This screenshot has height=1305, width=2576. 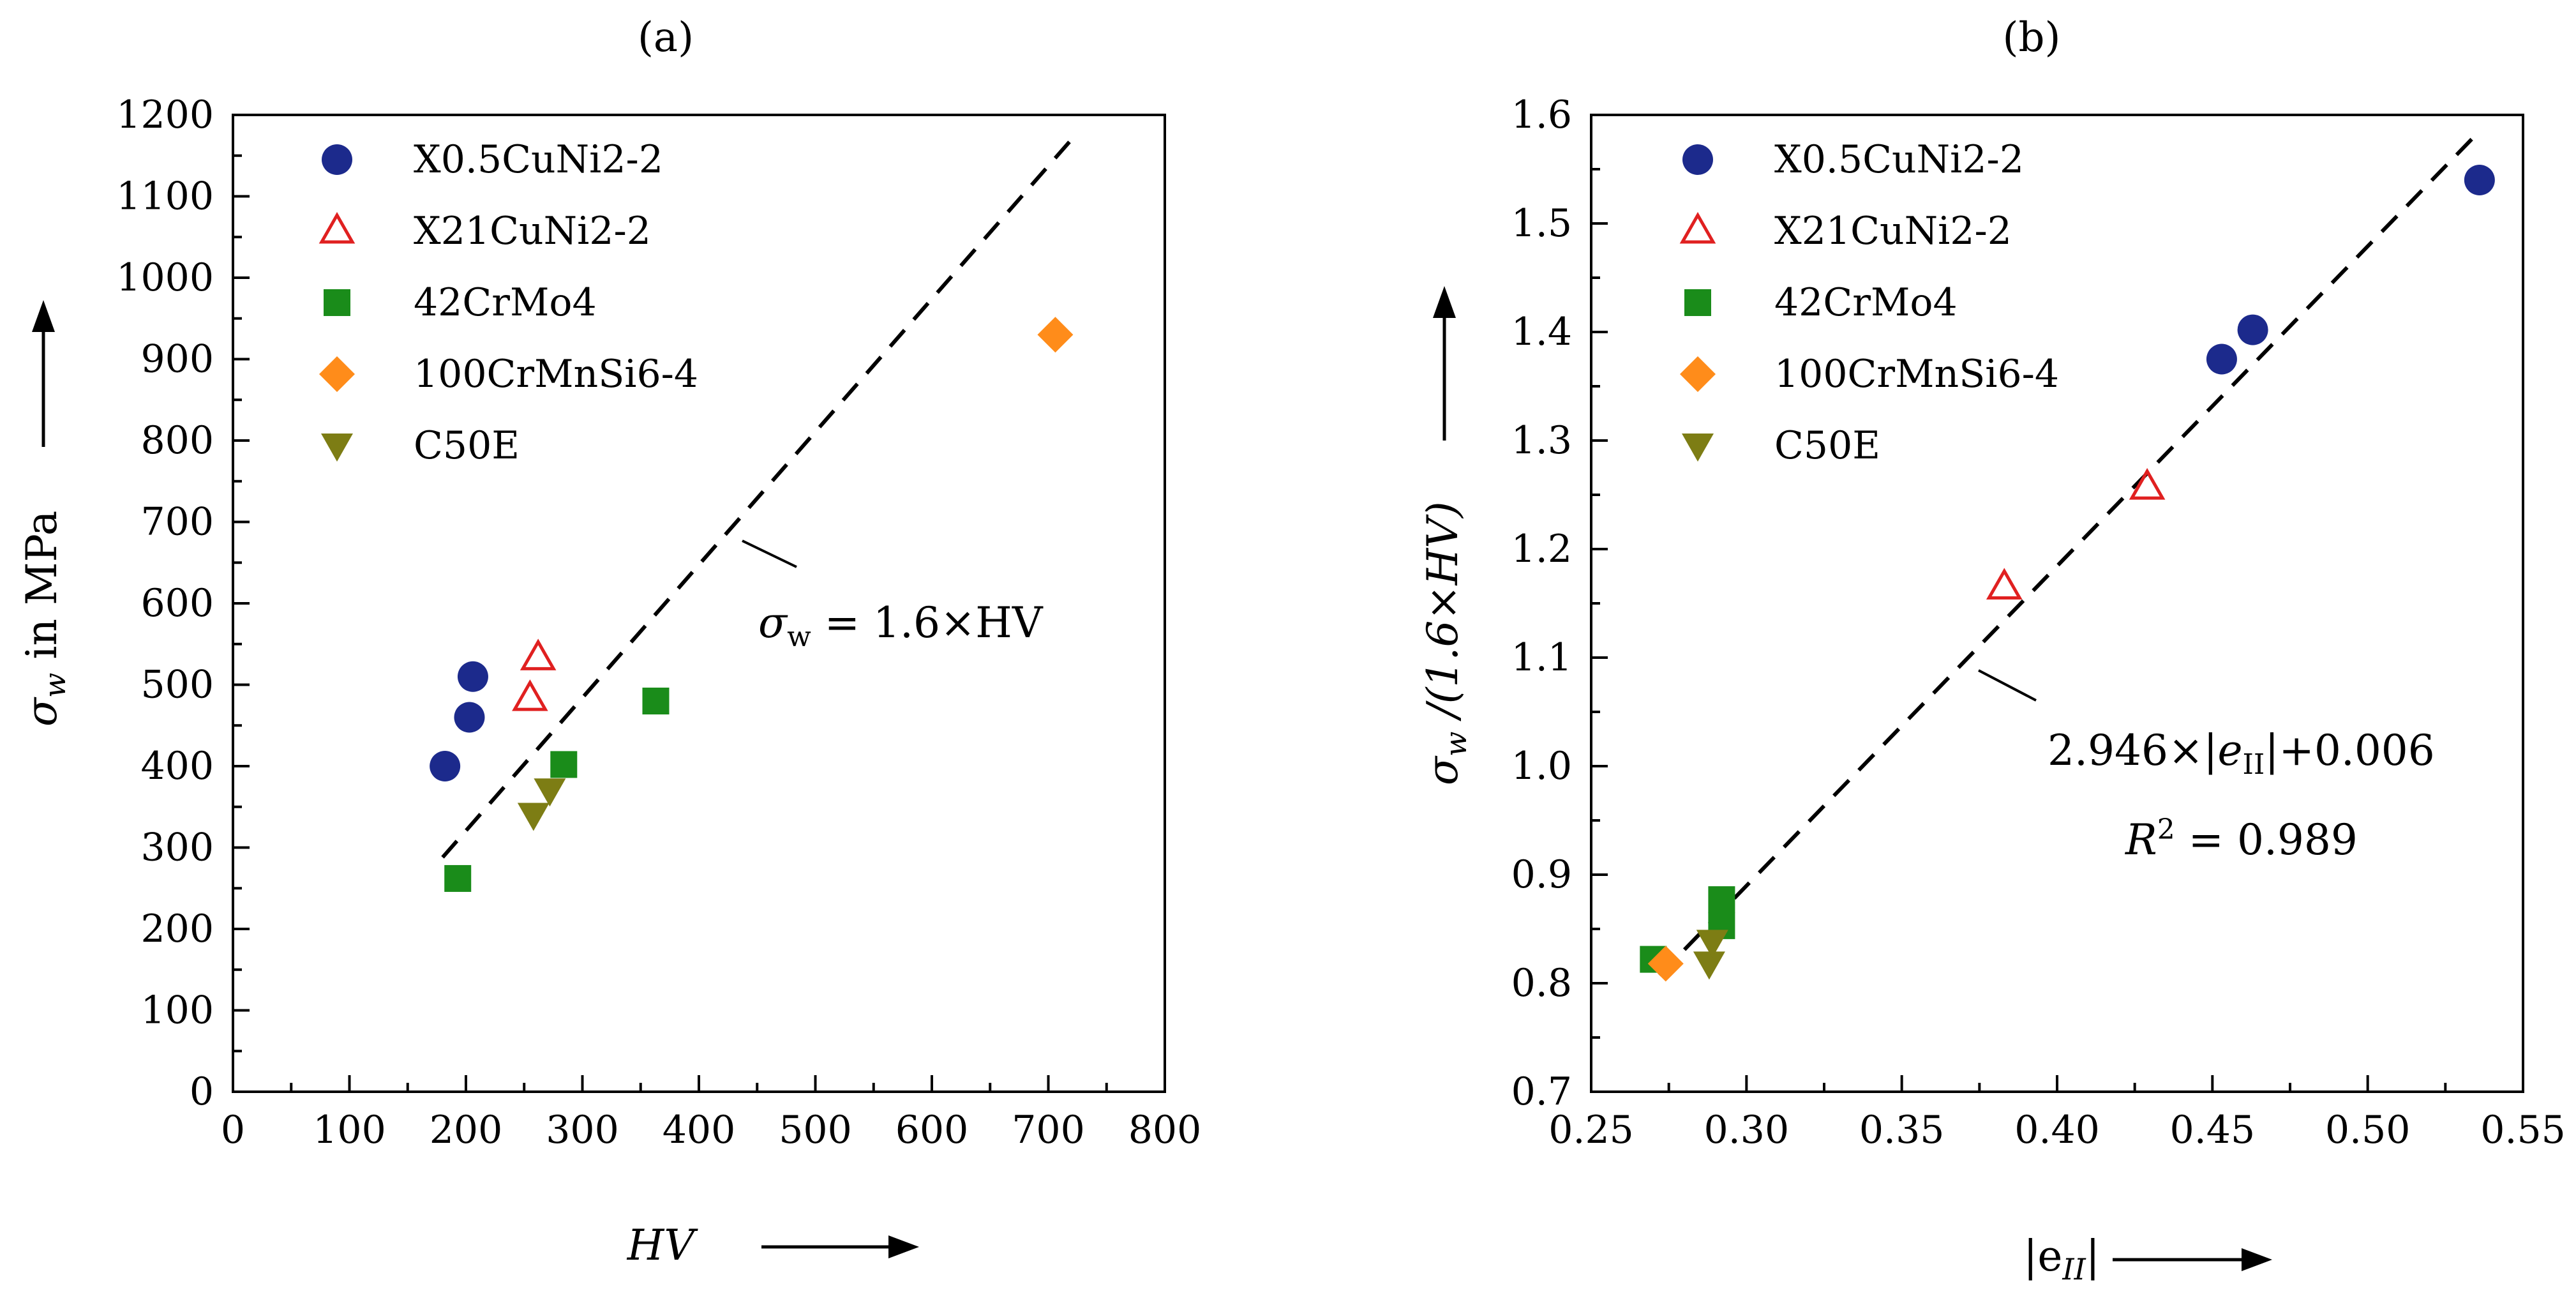 What do you see at coordinates (165, 196) in the screenshot?
I see `y-tick-label: 1100` at bounding box center [165, 196].